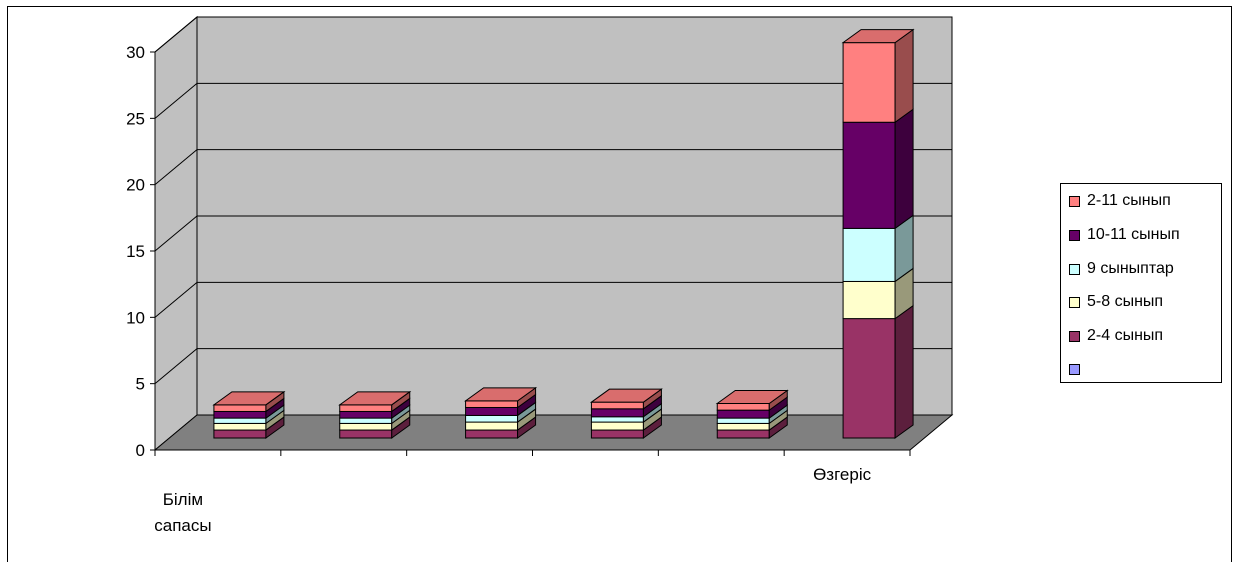 Image resolution: width=1238 pixels, height=562 pixels. What do you see at coordinates (135, 251) in the screenshot?
I see `y-tick-label: 15` at bounding box center [135, 251].